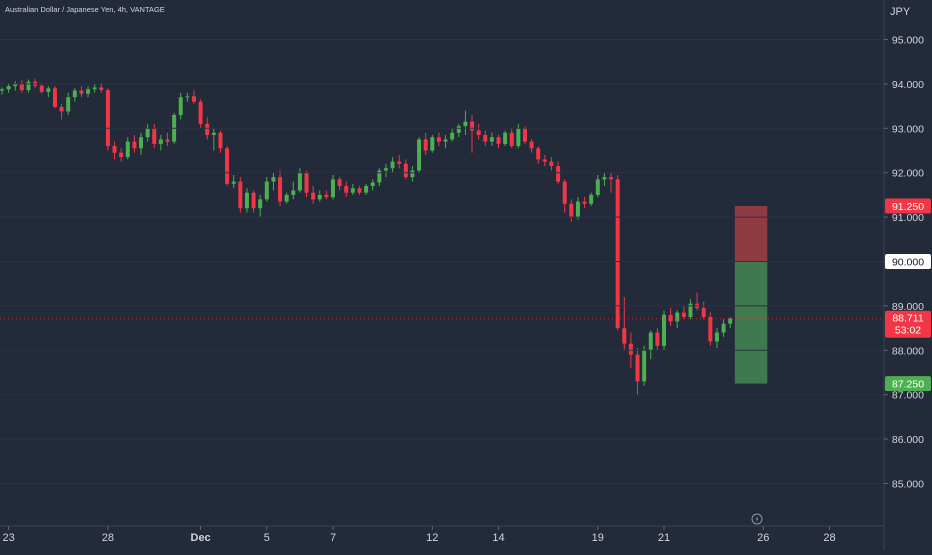  I want to click on svg-text: 87.250, so click(908, 385).